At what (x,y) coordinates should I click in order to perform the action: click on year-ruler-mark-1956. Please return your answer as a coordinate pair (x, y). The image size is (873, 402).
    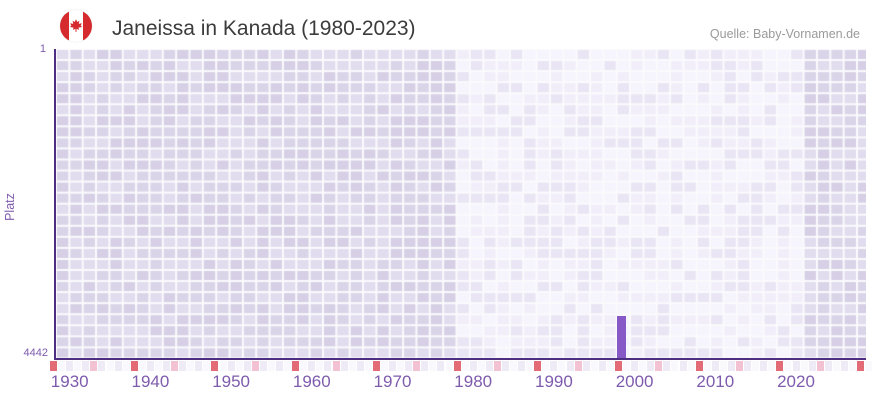
    Looking at the image, I should click on (280, 366).